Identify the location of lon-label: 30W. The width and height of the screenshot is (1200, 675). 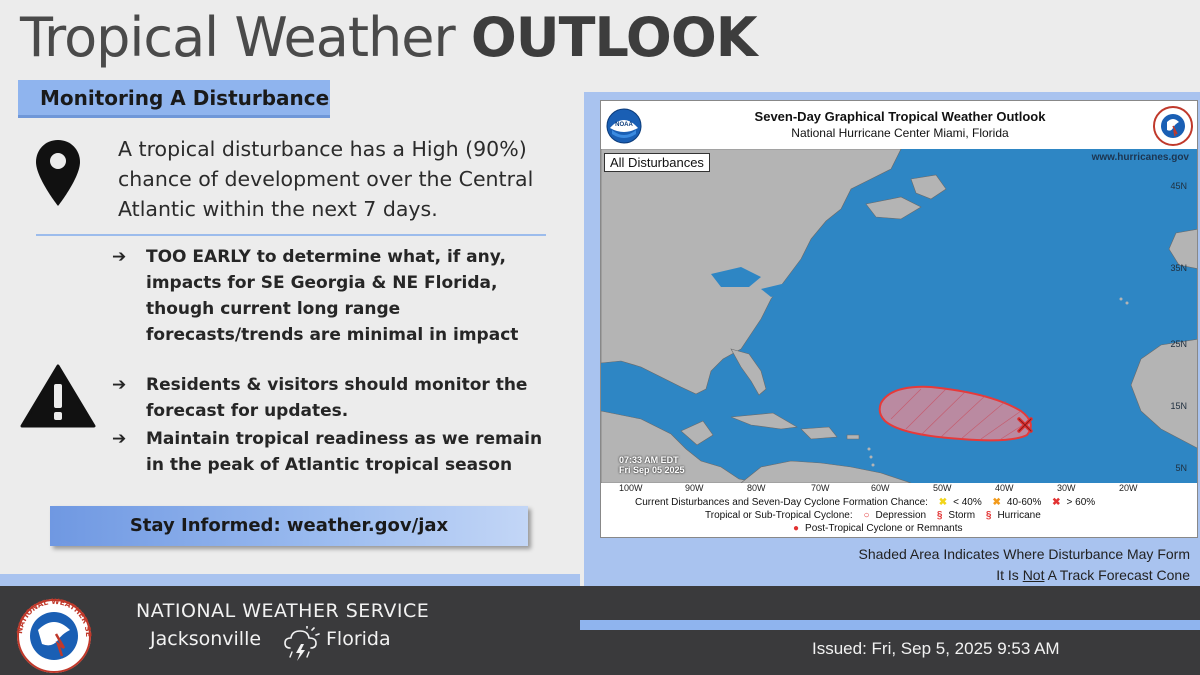
(1066, 488).